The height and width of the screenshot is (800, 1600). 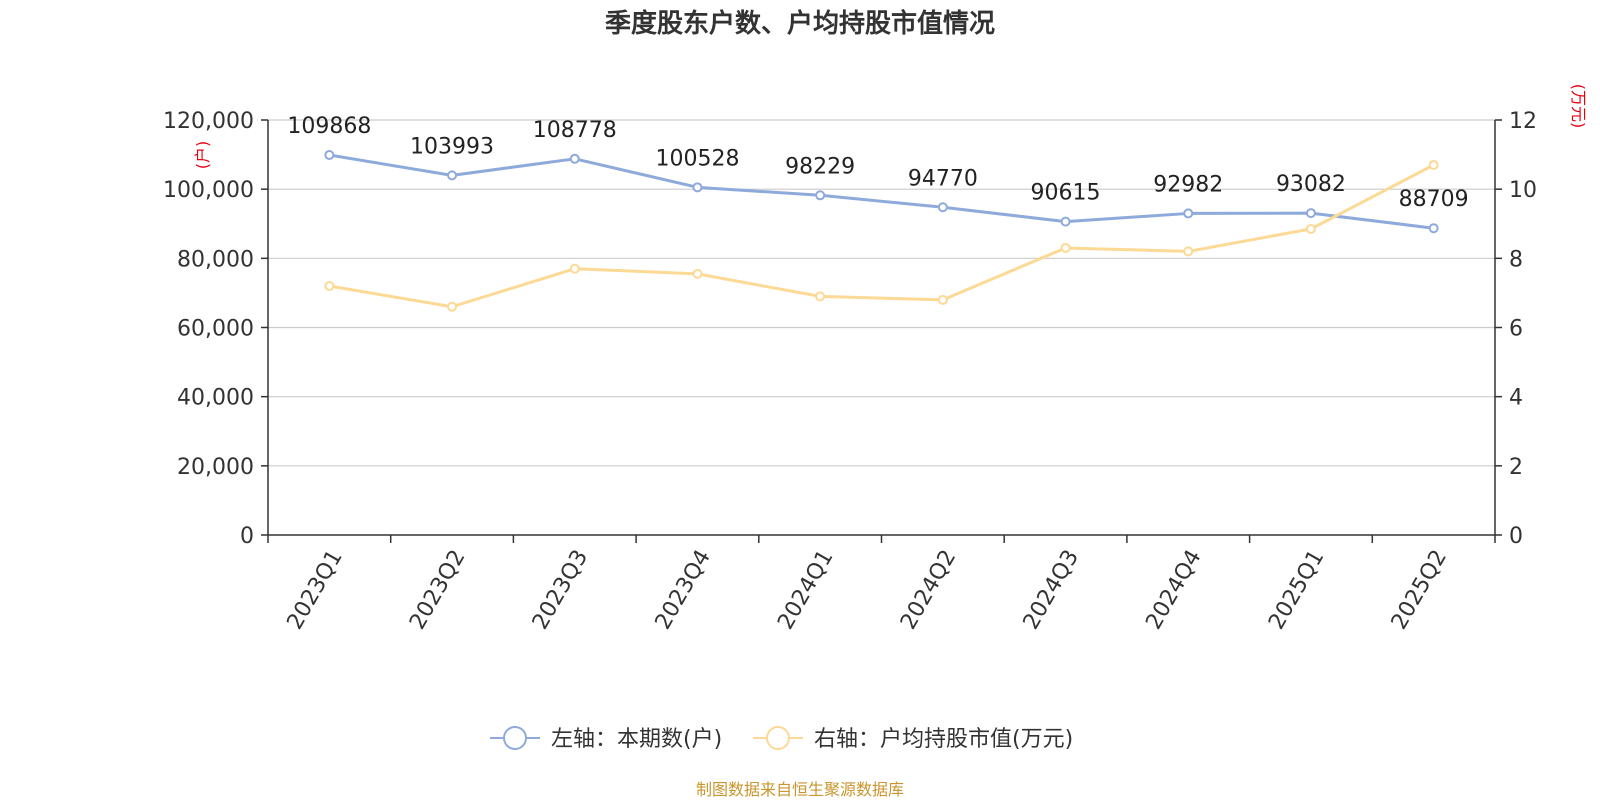 I want to click on series-line-avg-holding-value, so click(x=882, y=236).